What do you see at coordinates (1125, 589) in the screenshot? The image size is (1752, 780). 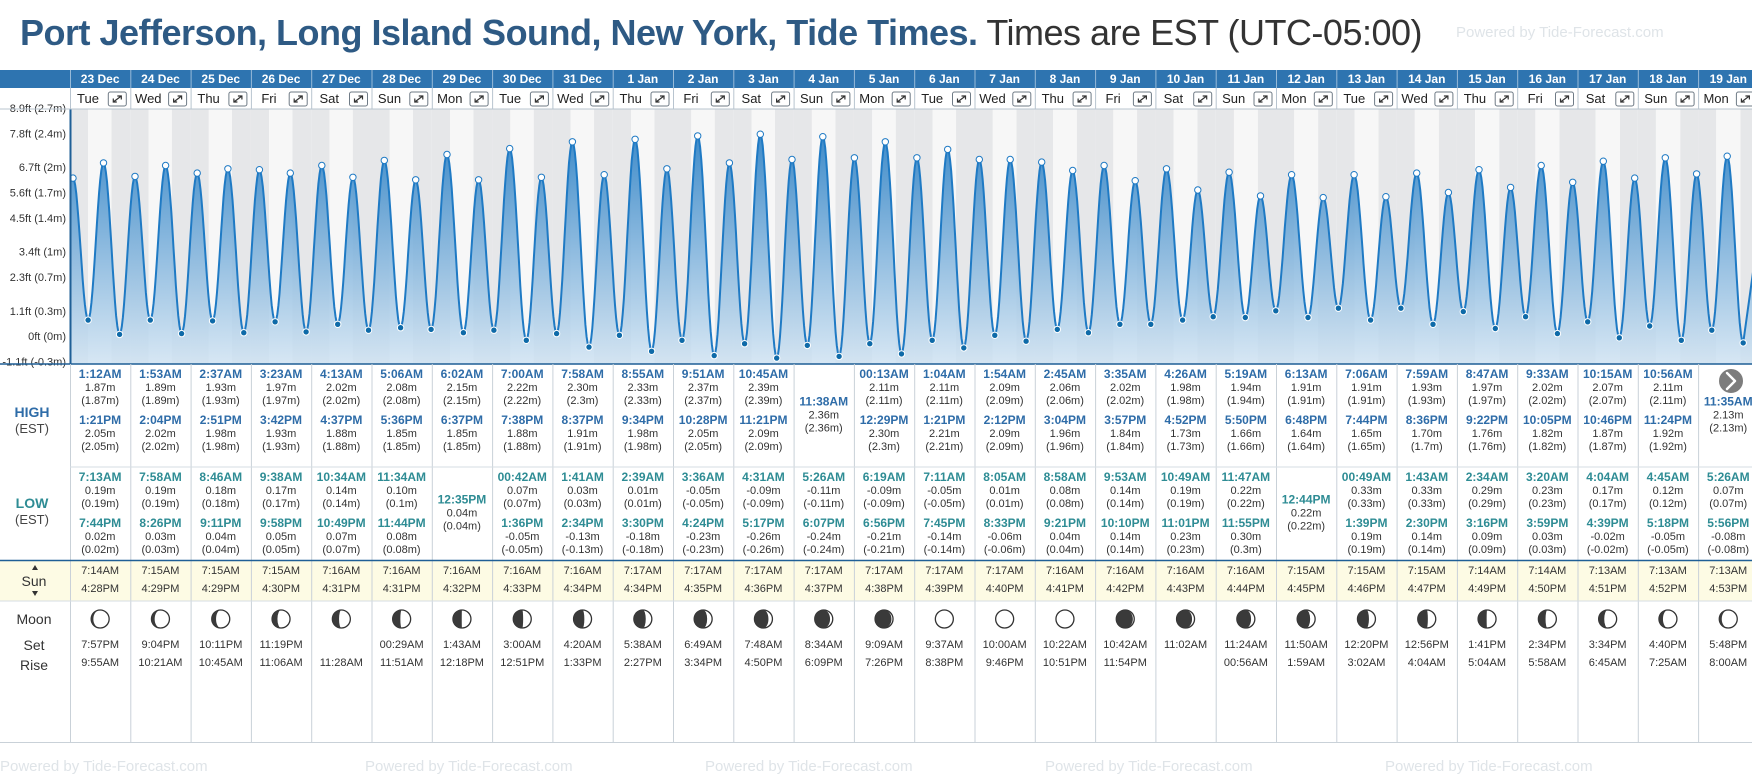 I see `sunset-time: 4:42PM` at bounding box center [1125, 589].